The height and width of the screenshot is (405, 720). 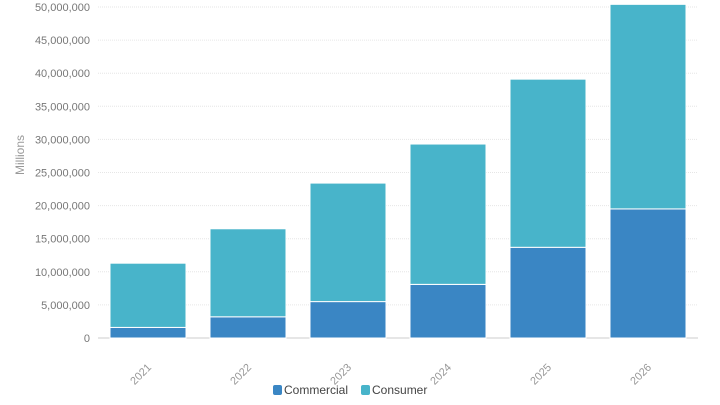 I want to click on bar-commercial-2022, so click(x=248, y=327).